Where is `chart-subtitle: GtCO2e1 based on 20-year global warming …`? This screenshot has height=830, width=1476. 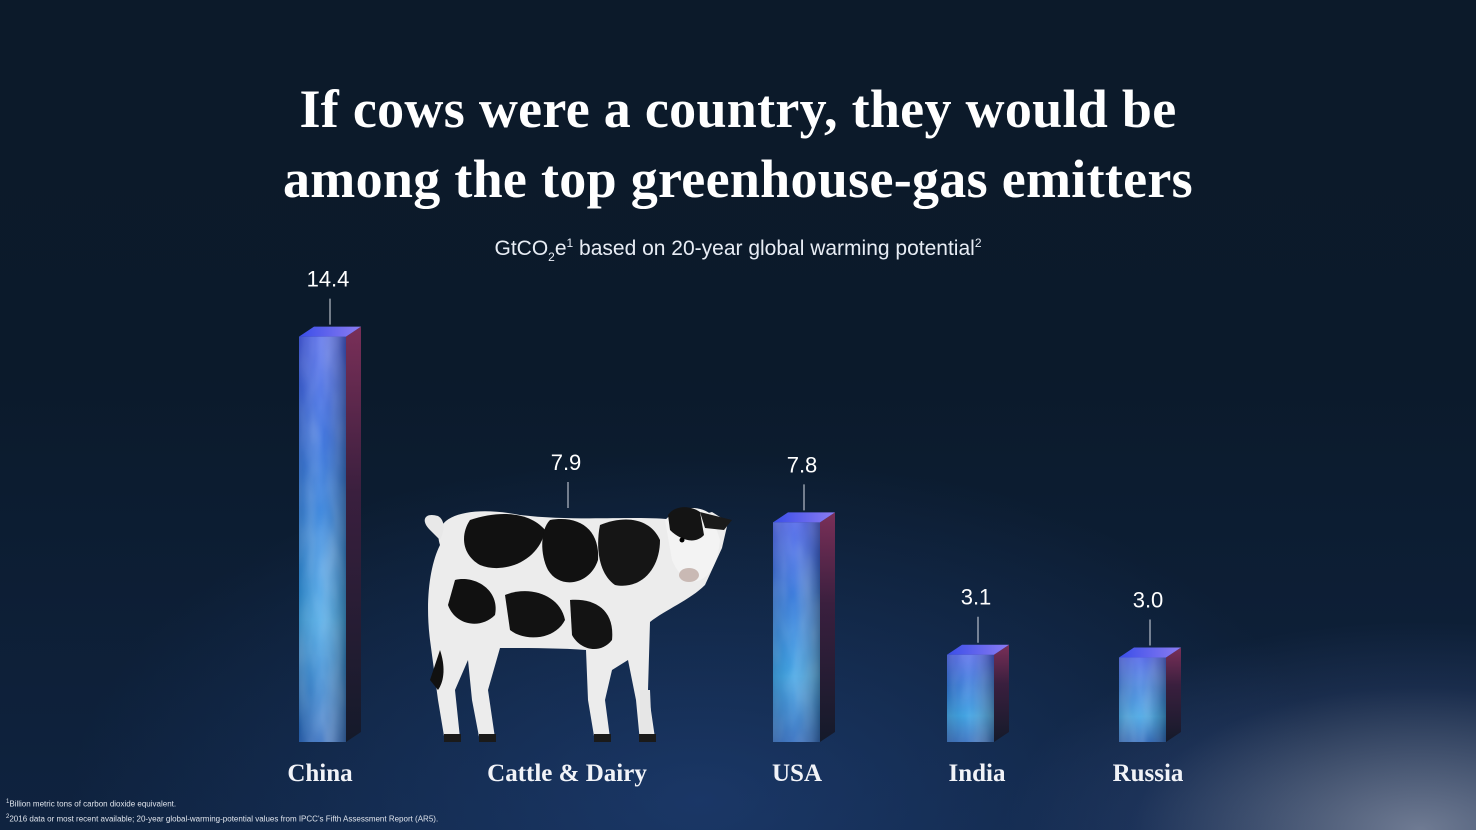 chart-subtitle: GtCO2e1 based on 20-year global warming … is located at coordinates (738, 250).